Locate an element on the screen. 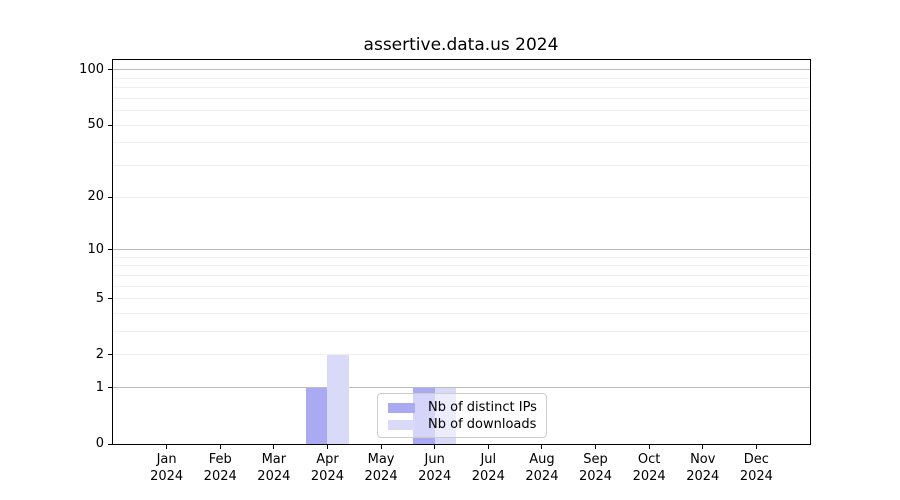  x-tick-month: Jul is located at coordinates (488, 459).